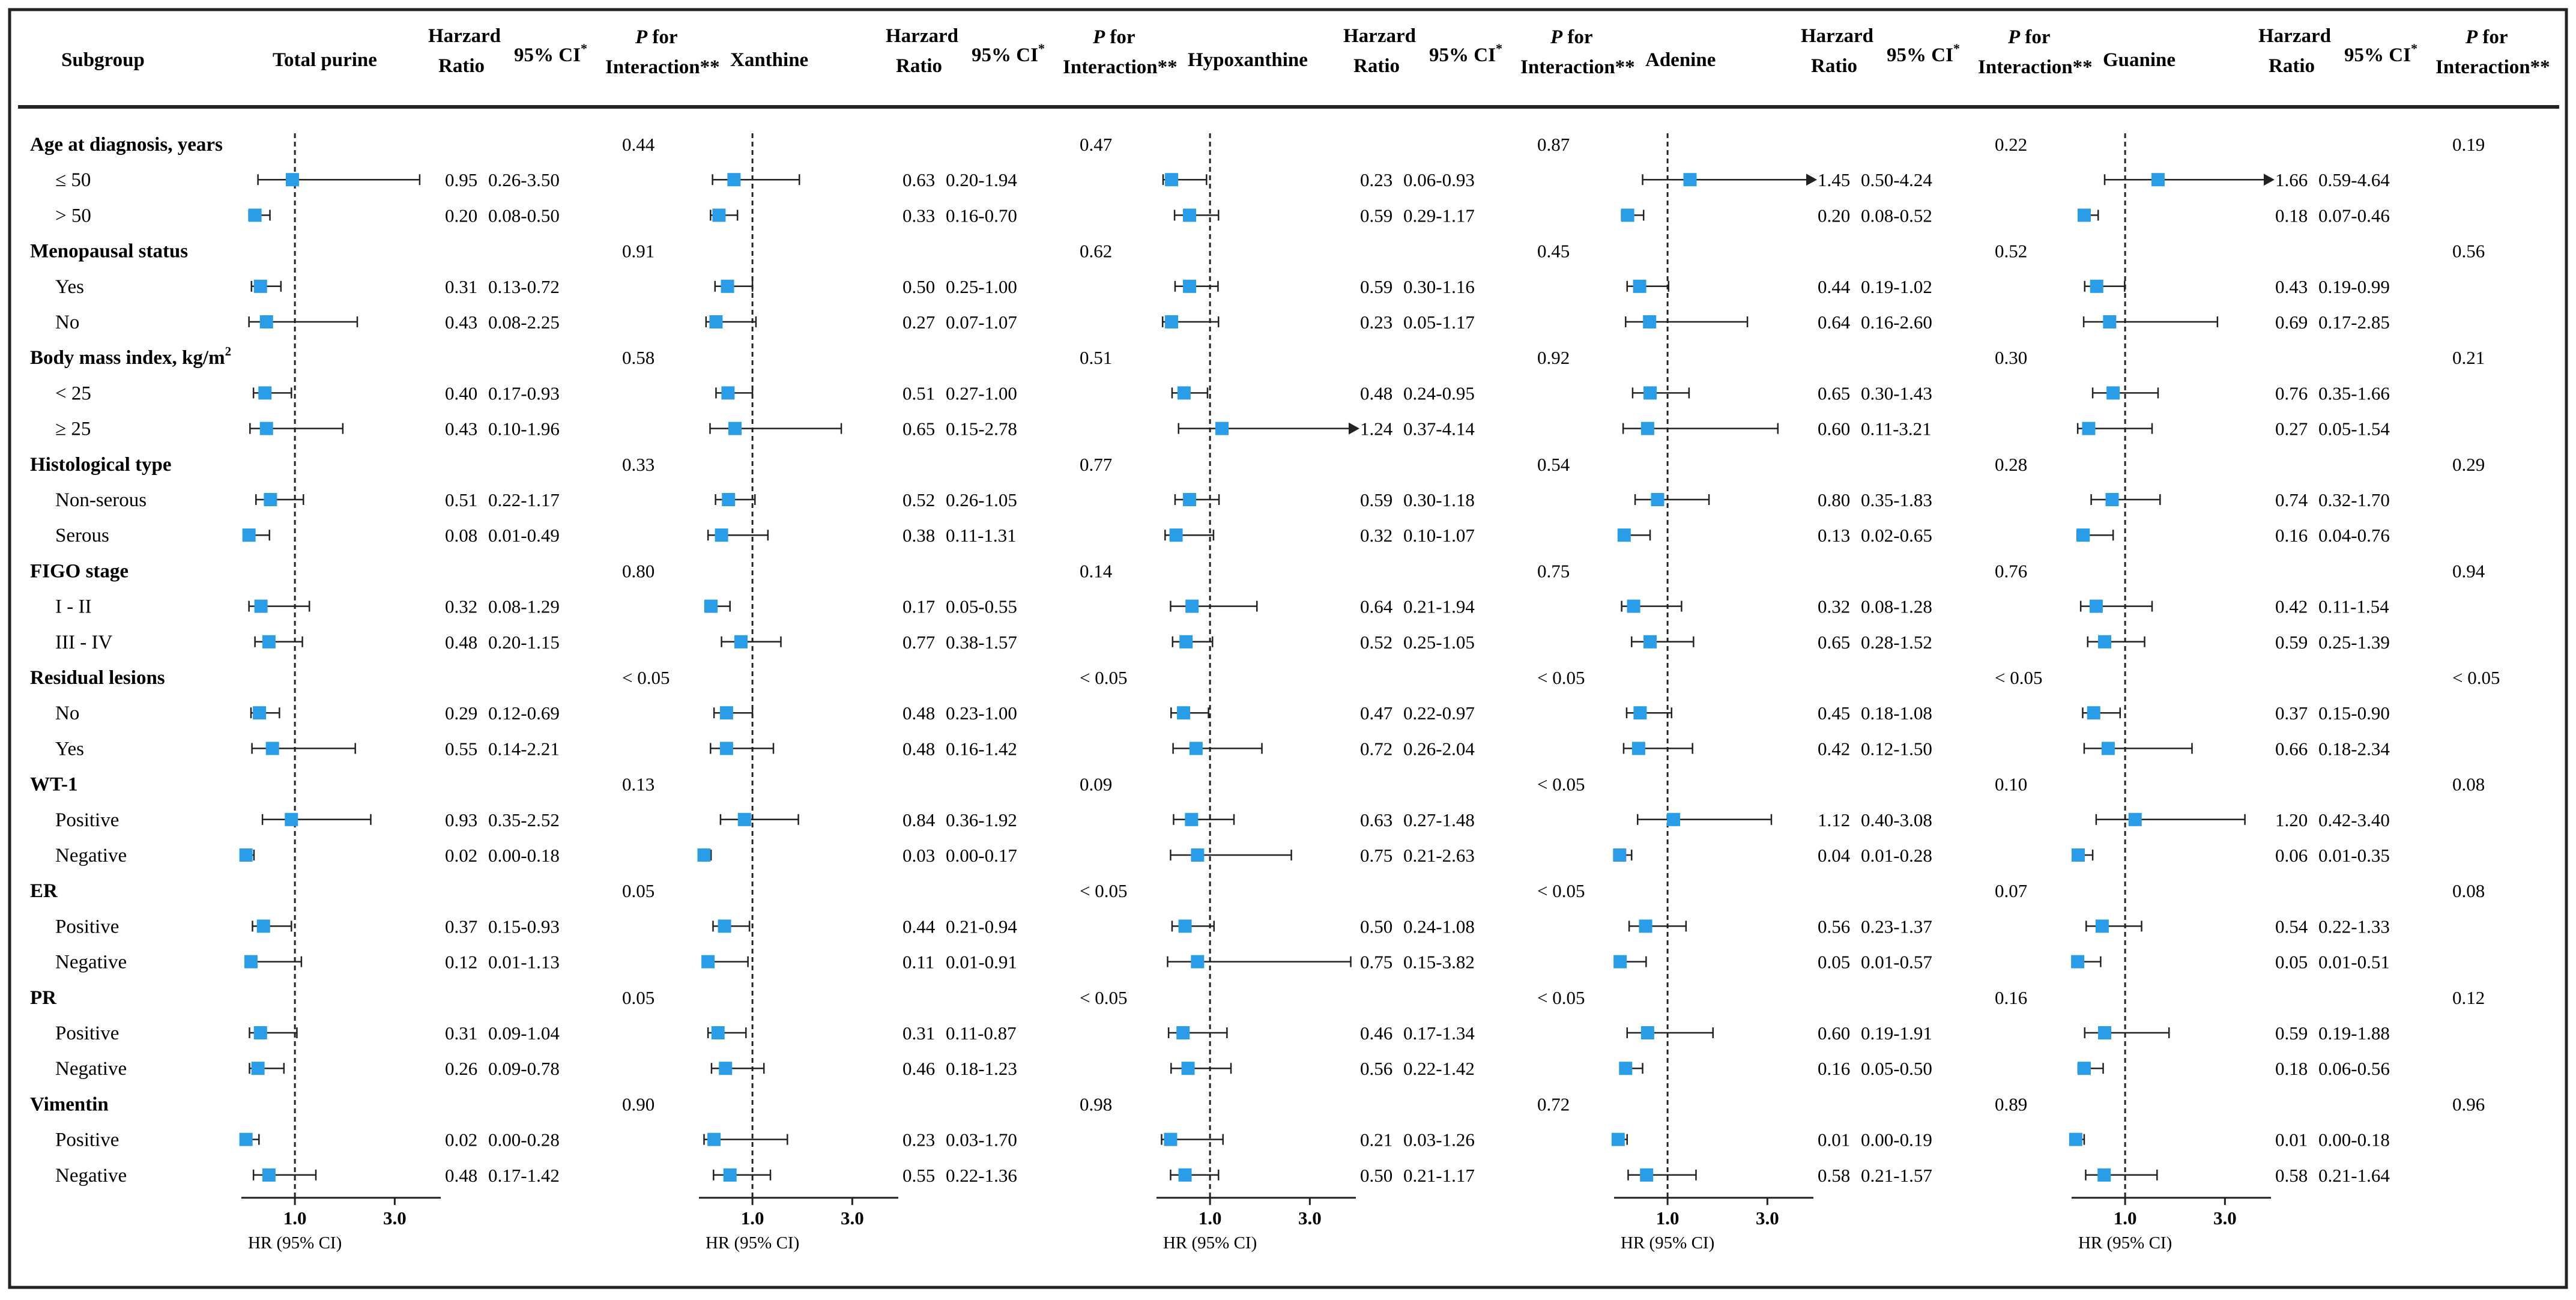 This screenshot has height=1300, width=2576. I want to click on ci-value: 0.38-1.57, so click(981, 642).